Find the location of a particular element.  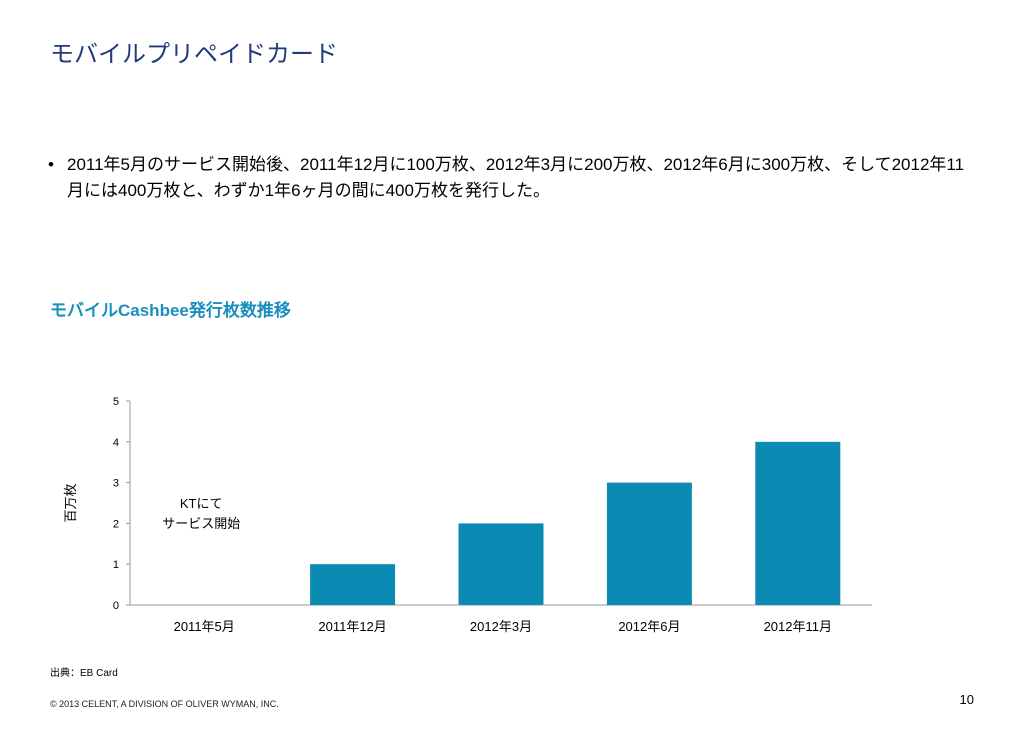

y-axis-label: 百万枚 is located at coordinates (70, 502).